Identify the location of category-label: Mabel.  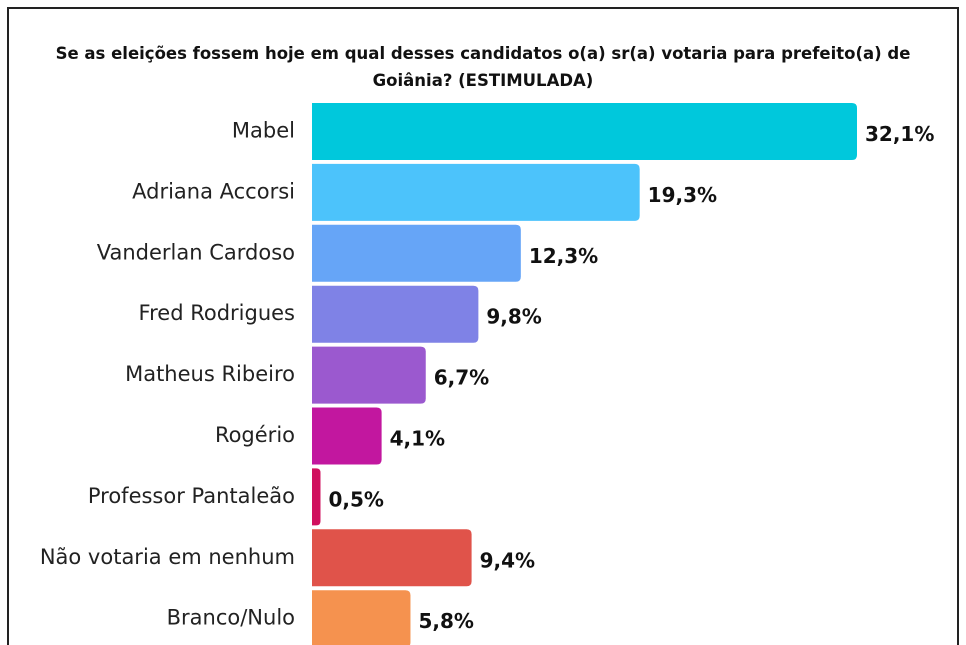
(263, 131).